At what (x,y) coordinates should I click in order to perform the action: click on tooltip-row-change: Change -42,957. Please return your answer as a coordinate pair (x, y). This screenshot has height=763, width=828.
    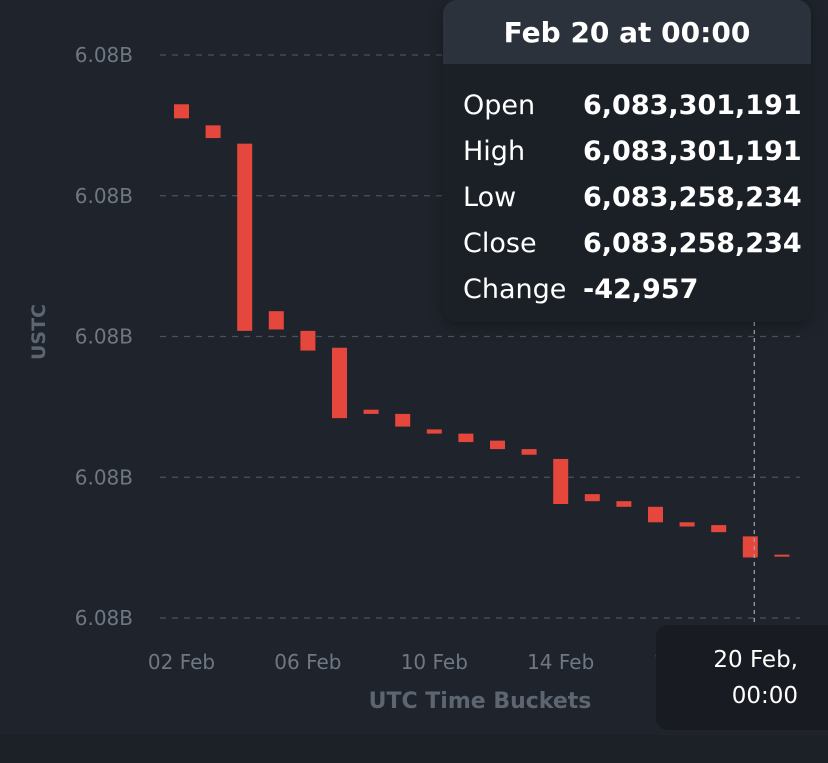
    Looking at the image, I should click on (627, 289).